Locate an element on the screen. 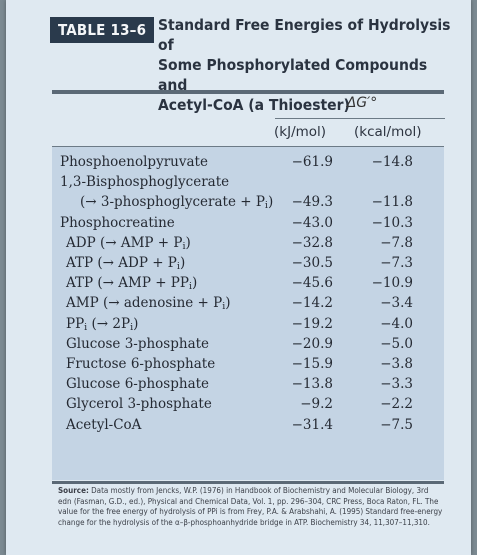 The image size is (477, 555). value-kj-per-mol: −45.6 is located at coordinates (312, 283).